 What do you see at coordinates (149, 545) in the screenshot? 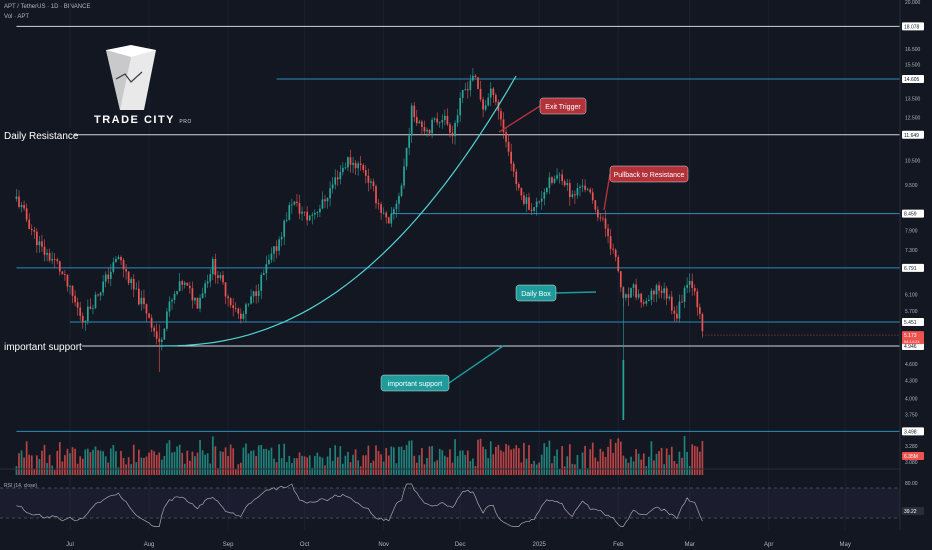
I see `time-tick-label: Aug` at bounding box center [149, 545].